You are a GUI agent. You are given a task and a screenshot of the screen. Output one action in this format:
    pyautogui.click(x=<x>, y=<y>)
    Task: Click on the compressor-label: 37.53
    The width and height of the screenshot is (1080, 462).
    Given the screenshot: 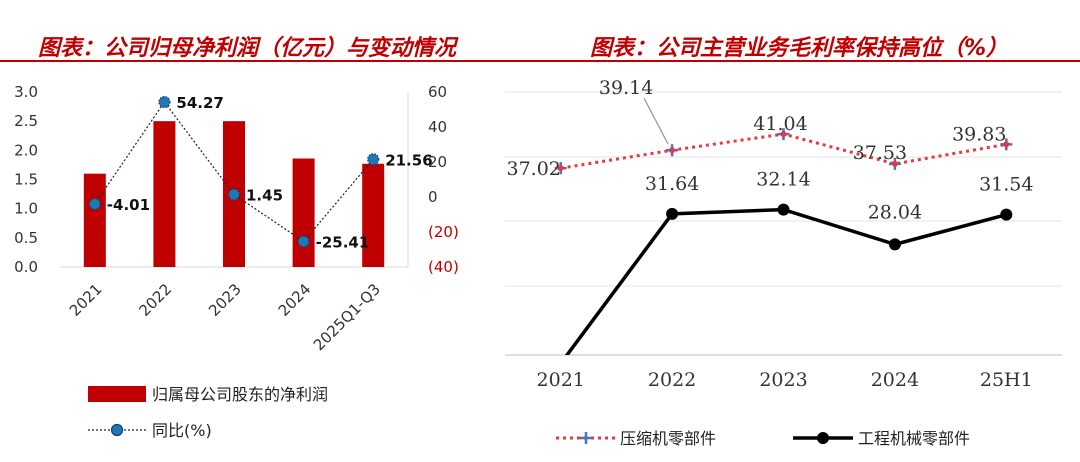 What is the action you would take?
    pyautogui.click(x=880, y=153)
    